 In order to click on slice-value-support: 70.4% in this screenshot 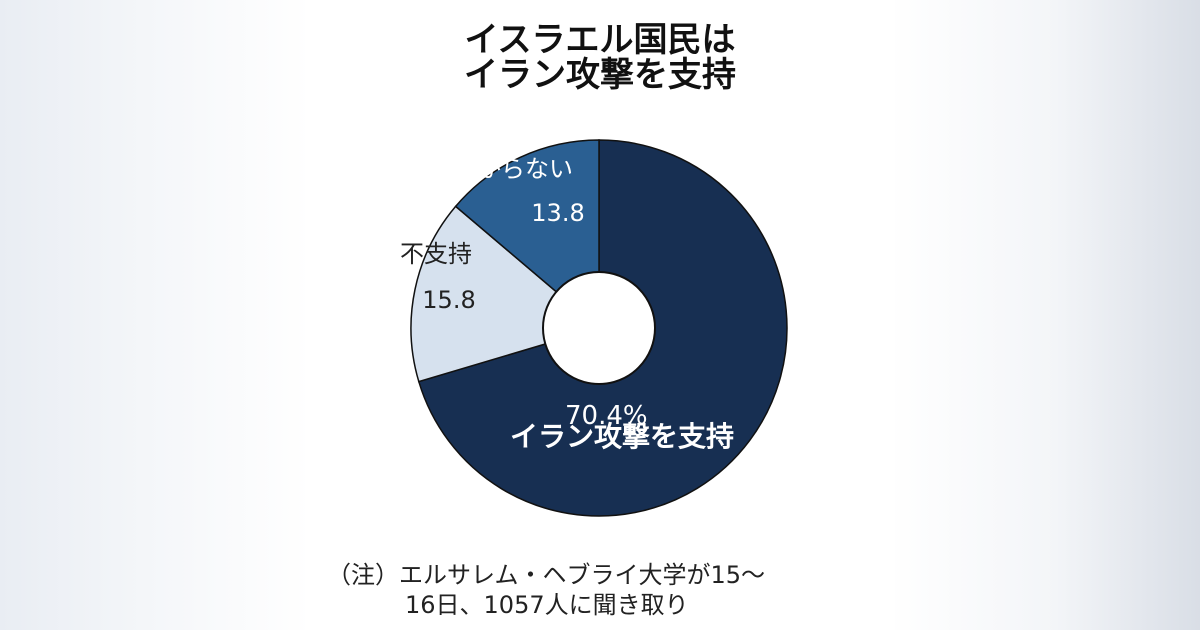, I will do `click(606, 416)`.